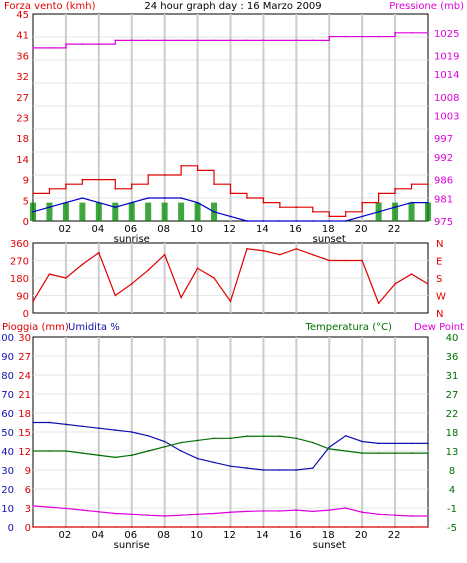 The width and height of the screenshot is (467, 563). What do you see at coordinates (28, 490) in the screenshot?
I see `rain-y-tick: 6` at bounding box center [28, 490].